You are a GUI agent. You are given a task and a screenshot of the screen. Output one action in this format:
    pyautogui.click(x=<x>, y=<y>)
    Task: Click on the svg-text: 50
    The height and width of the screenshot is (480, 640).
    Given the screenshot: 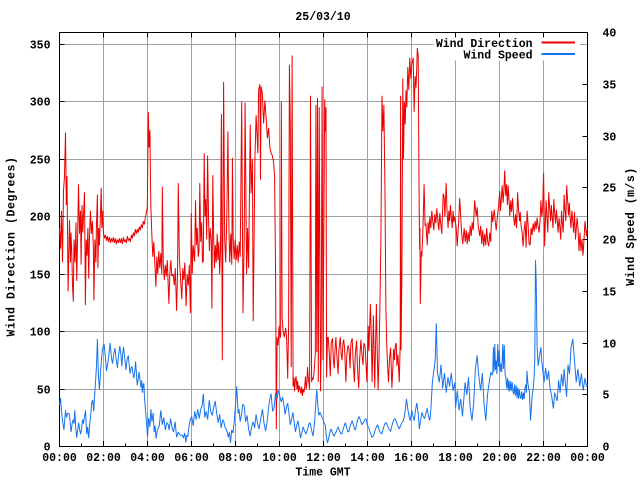 What is the action you would take?
    pyautogui.click(x=44, y=390)
    